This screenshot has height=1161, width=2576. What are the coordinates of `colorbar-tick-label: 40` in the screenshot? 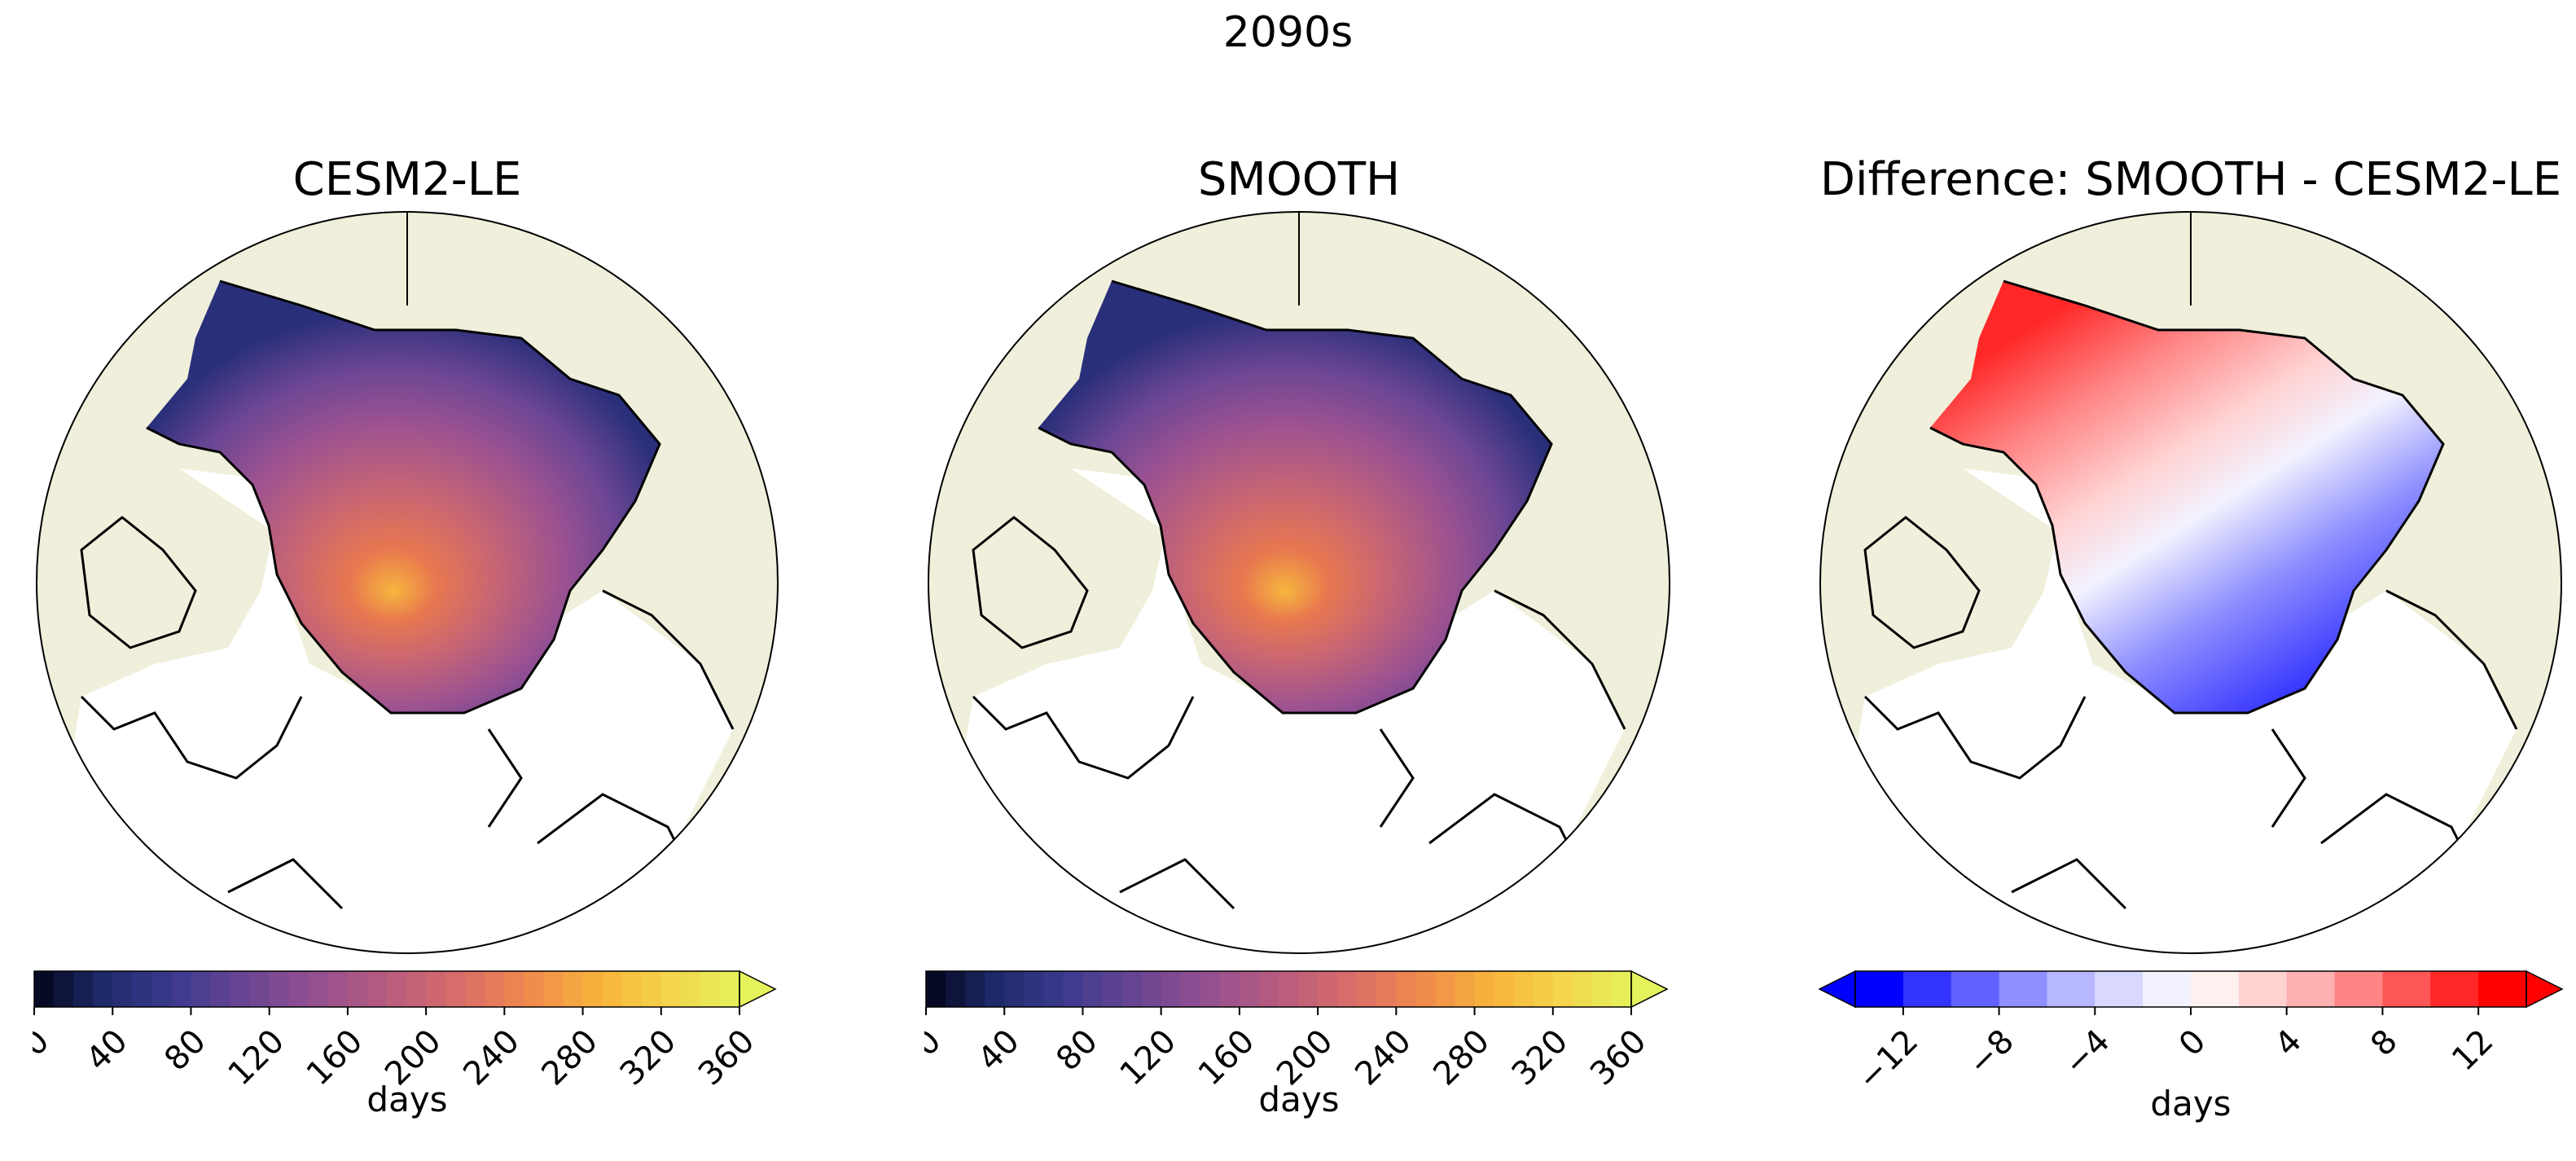 It's located at (107, 1050).